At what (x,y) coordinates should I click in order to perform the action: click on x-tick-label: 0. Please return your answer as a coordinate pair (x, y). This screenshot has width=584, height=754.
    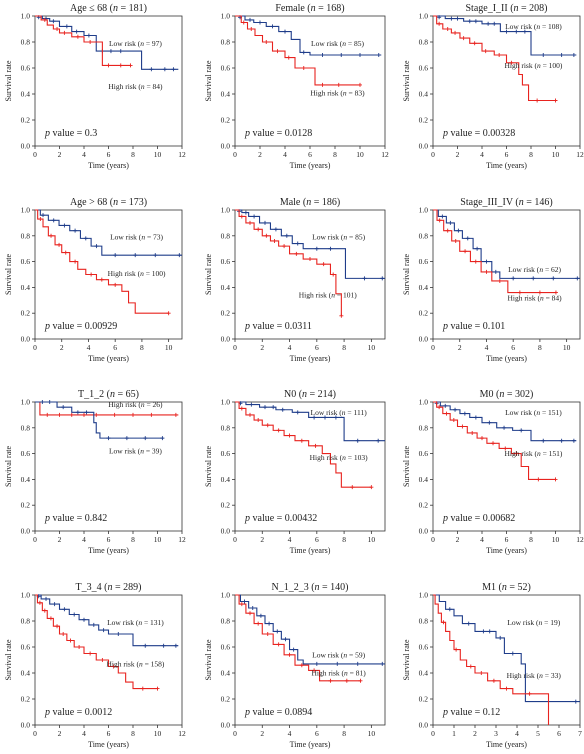
    Looking at the image, I should click on (235, 347).